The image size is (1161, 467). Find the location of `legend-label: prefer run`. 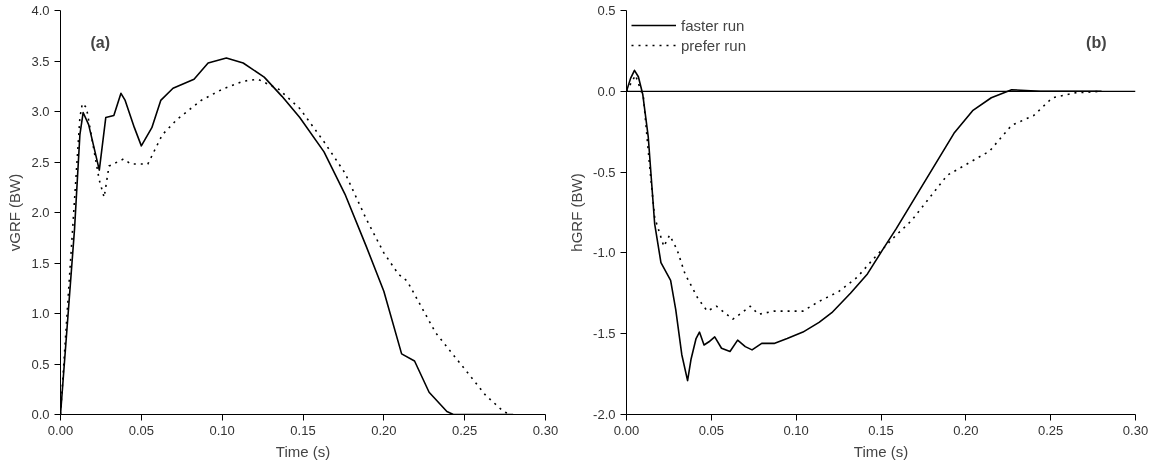

legend-label: prefer run is located at coordinates (714, 45).